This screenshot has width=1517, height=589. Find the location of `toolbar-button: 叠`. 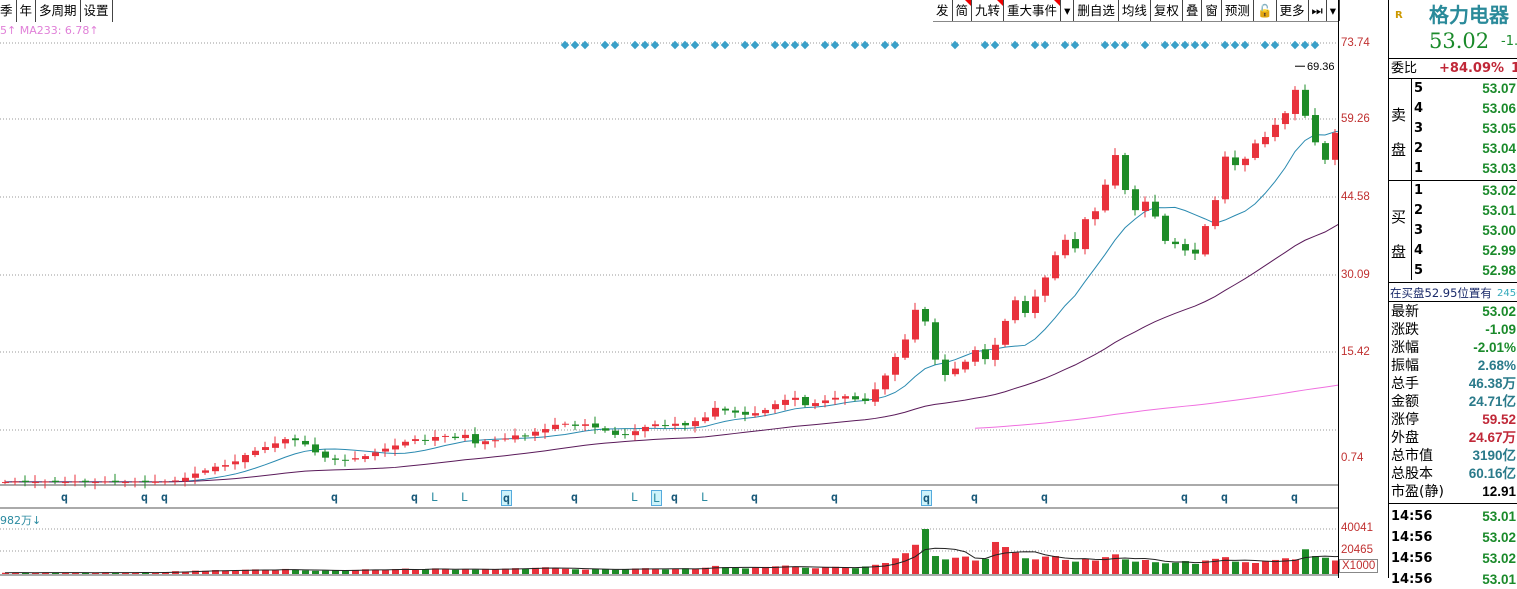

toolbar-button: 叠 is located at coordinates (1193, 10).